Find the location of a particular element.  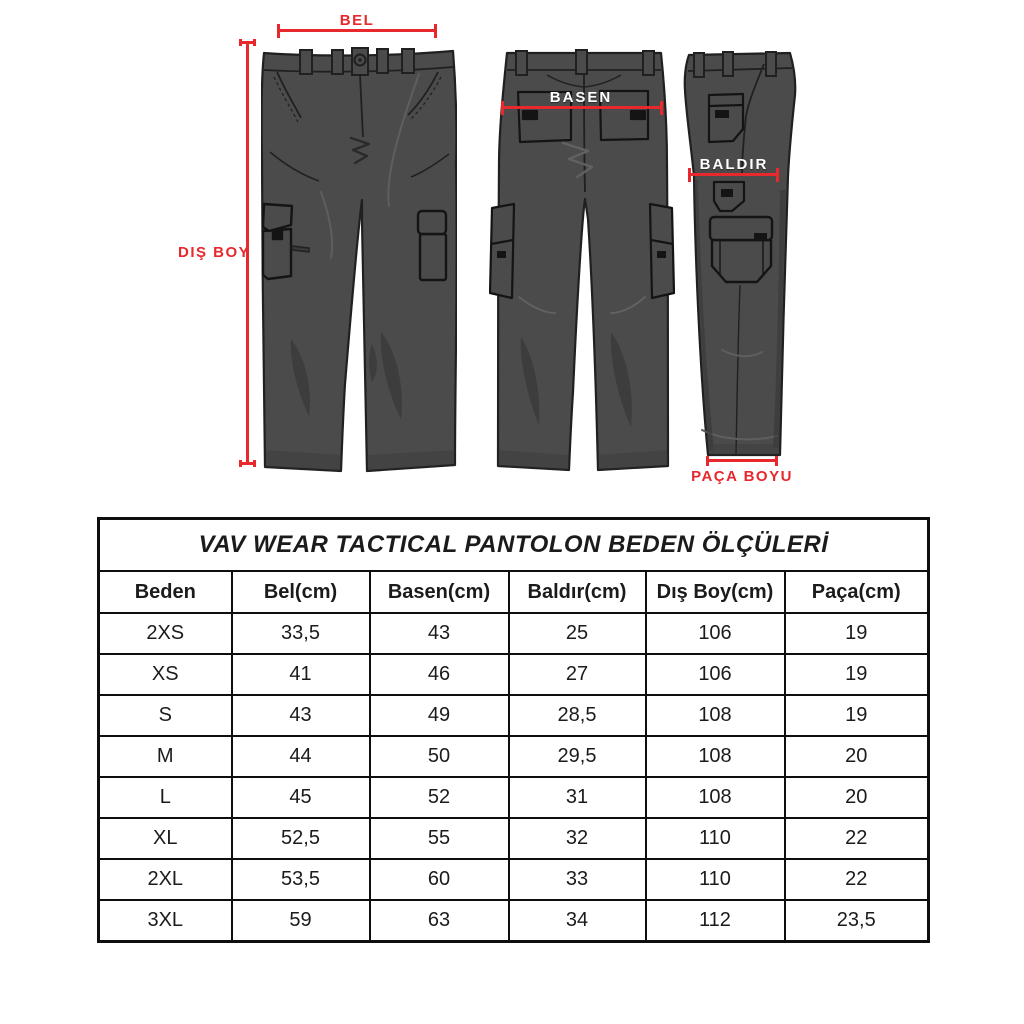

value-cell: 32 is located at coordinates (577, 838).